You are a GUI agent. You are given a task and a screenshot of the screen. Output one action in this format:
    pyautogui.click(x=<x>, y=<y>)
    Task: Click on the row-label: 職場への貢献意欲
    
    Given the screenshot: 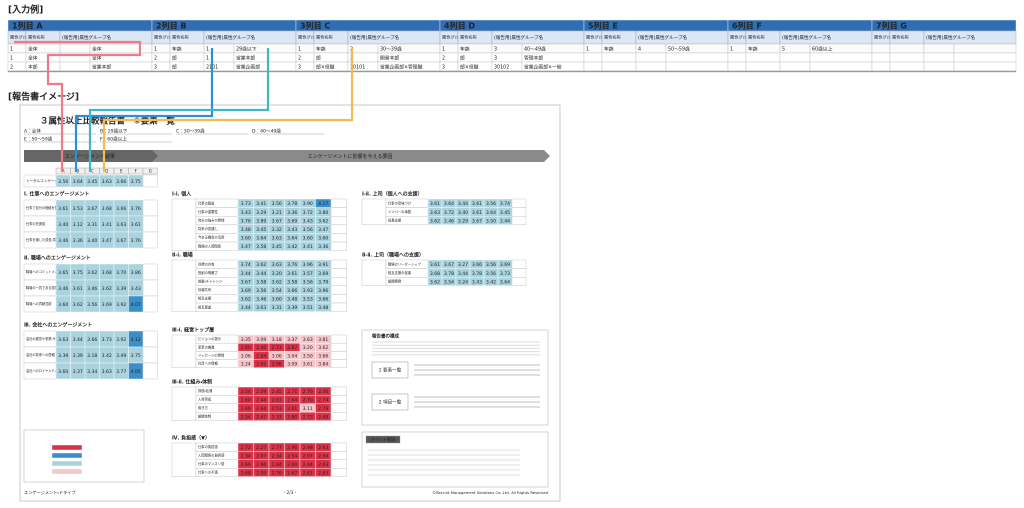 What is the action you would take?
    pyautogui.click(x=39, y=303)
    